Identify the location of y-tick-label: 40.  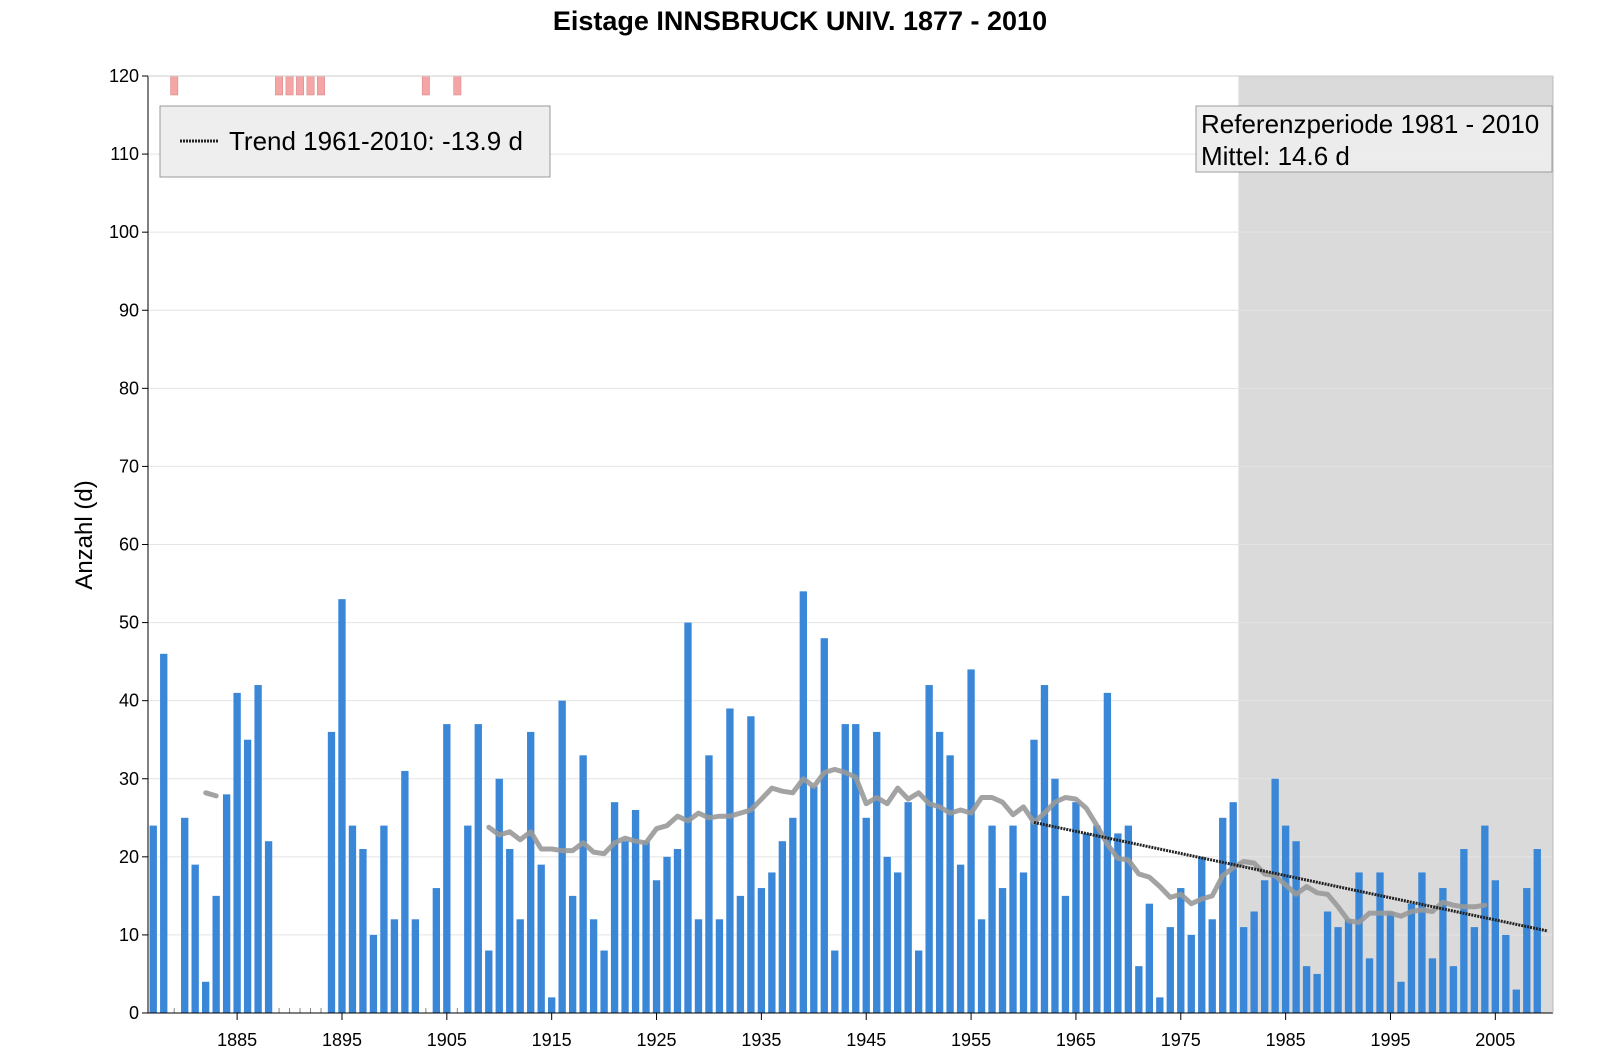
(129, 701).